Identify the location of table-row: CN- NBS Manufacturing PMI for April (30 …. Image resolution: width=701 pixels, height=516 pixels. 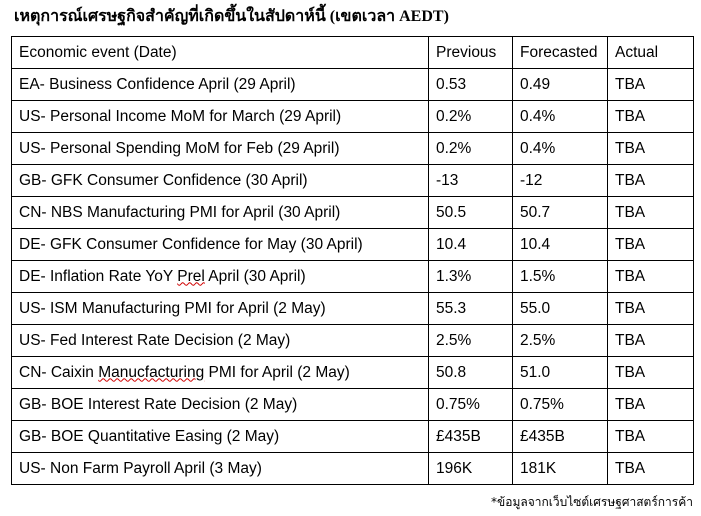
(352, 212).